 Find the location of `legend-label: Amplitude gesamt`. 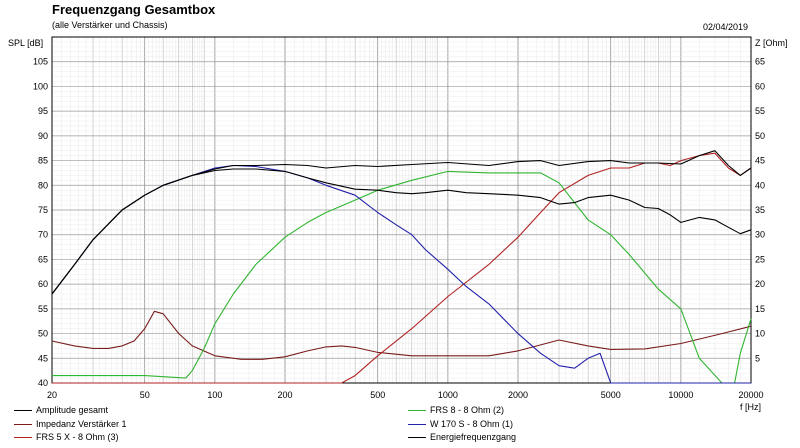

legend-label: Amplitude gesamt is located at coordinates (72, 410).